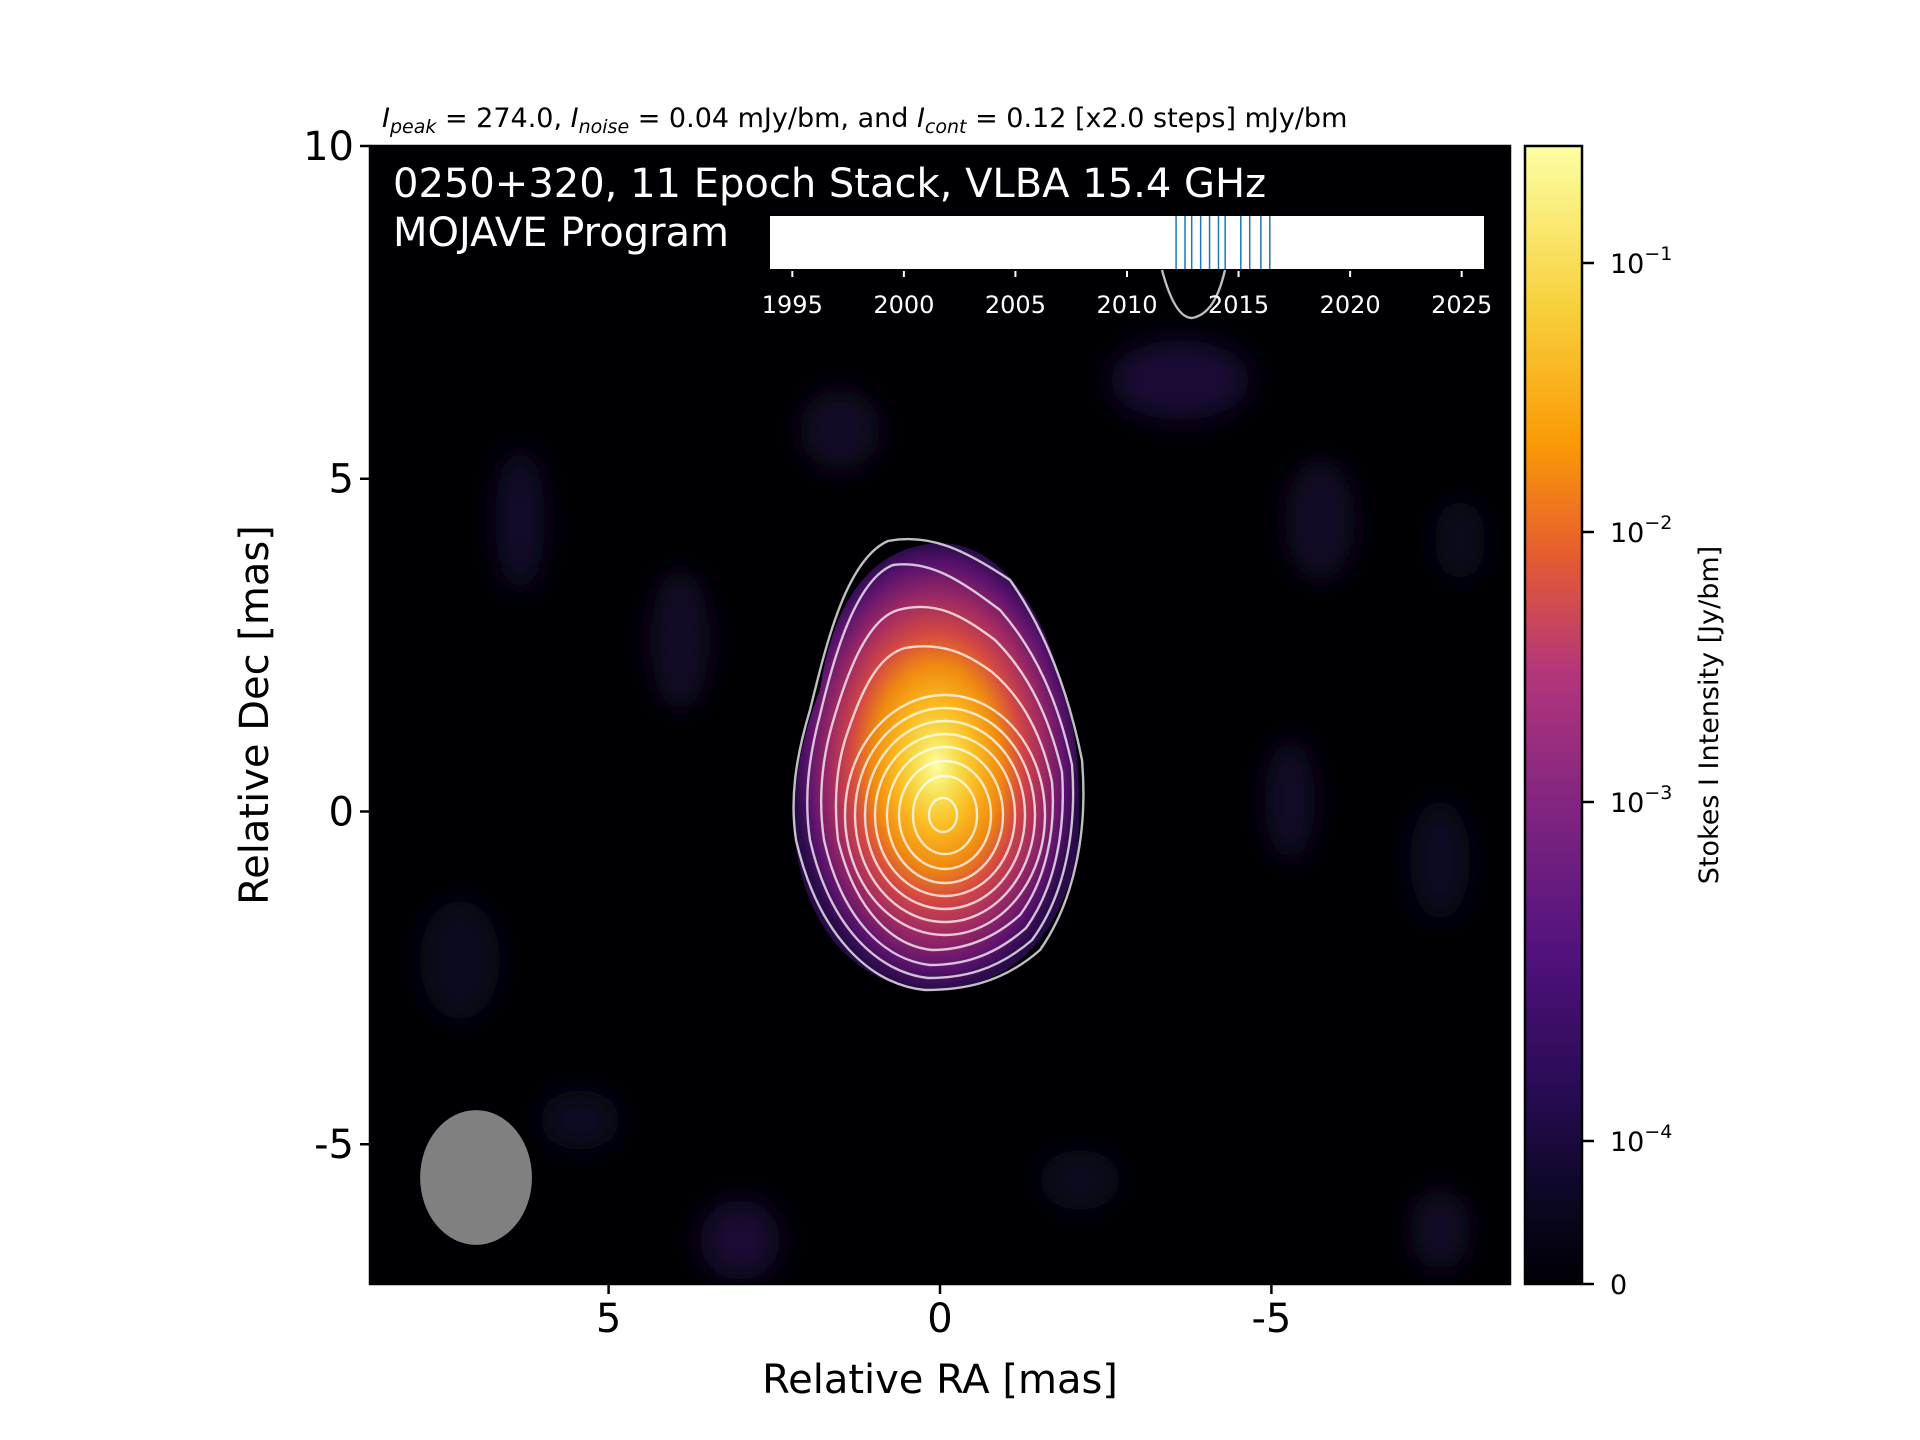  I want to click on y-tick-label: 10, so click(328, 147).